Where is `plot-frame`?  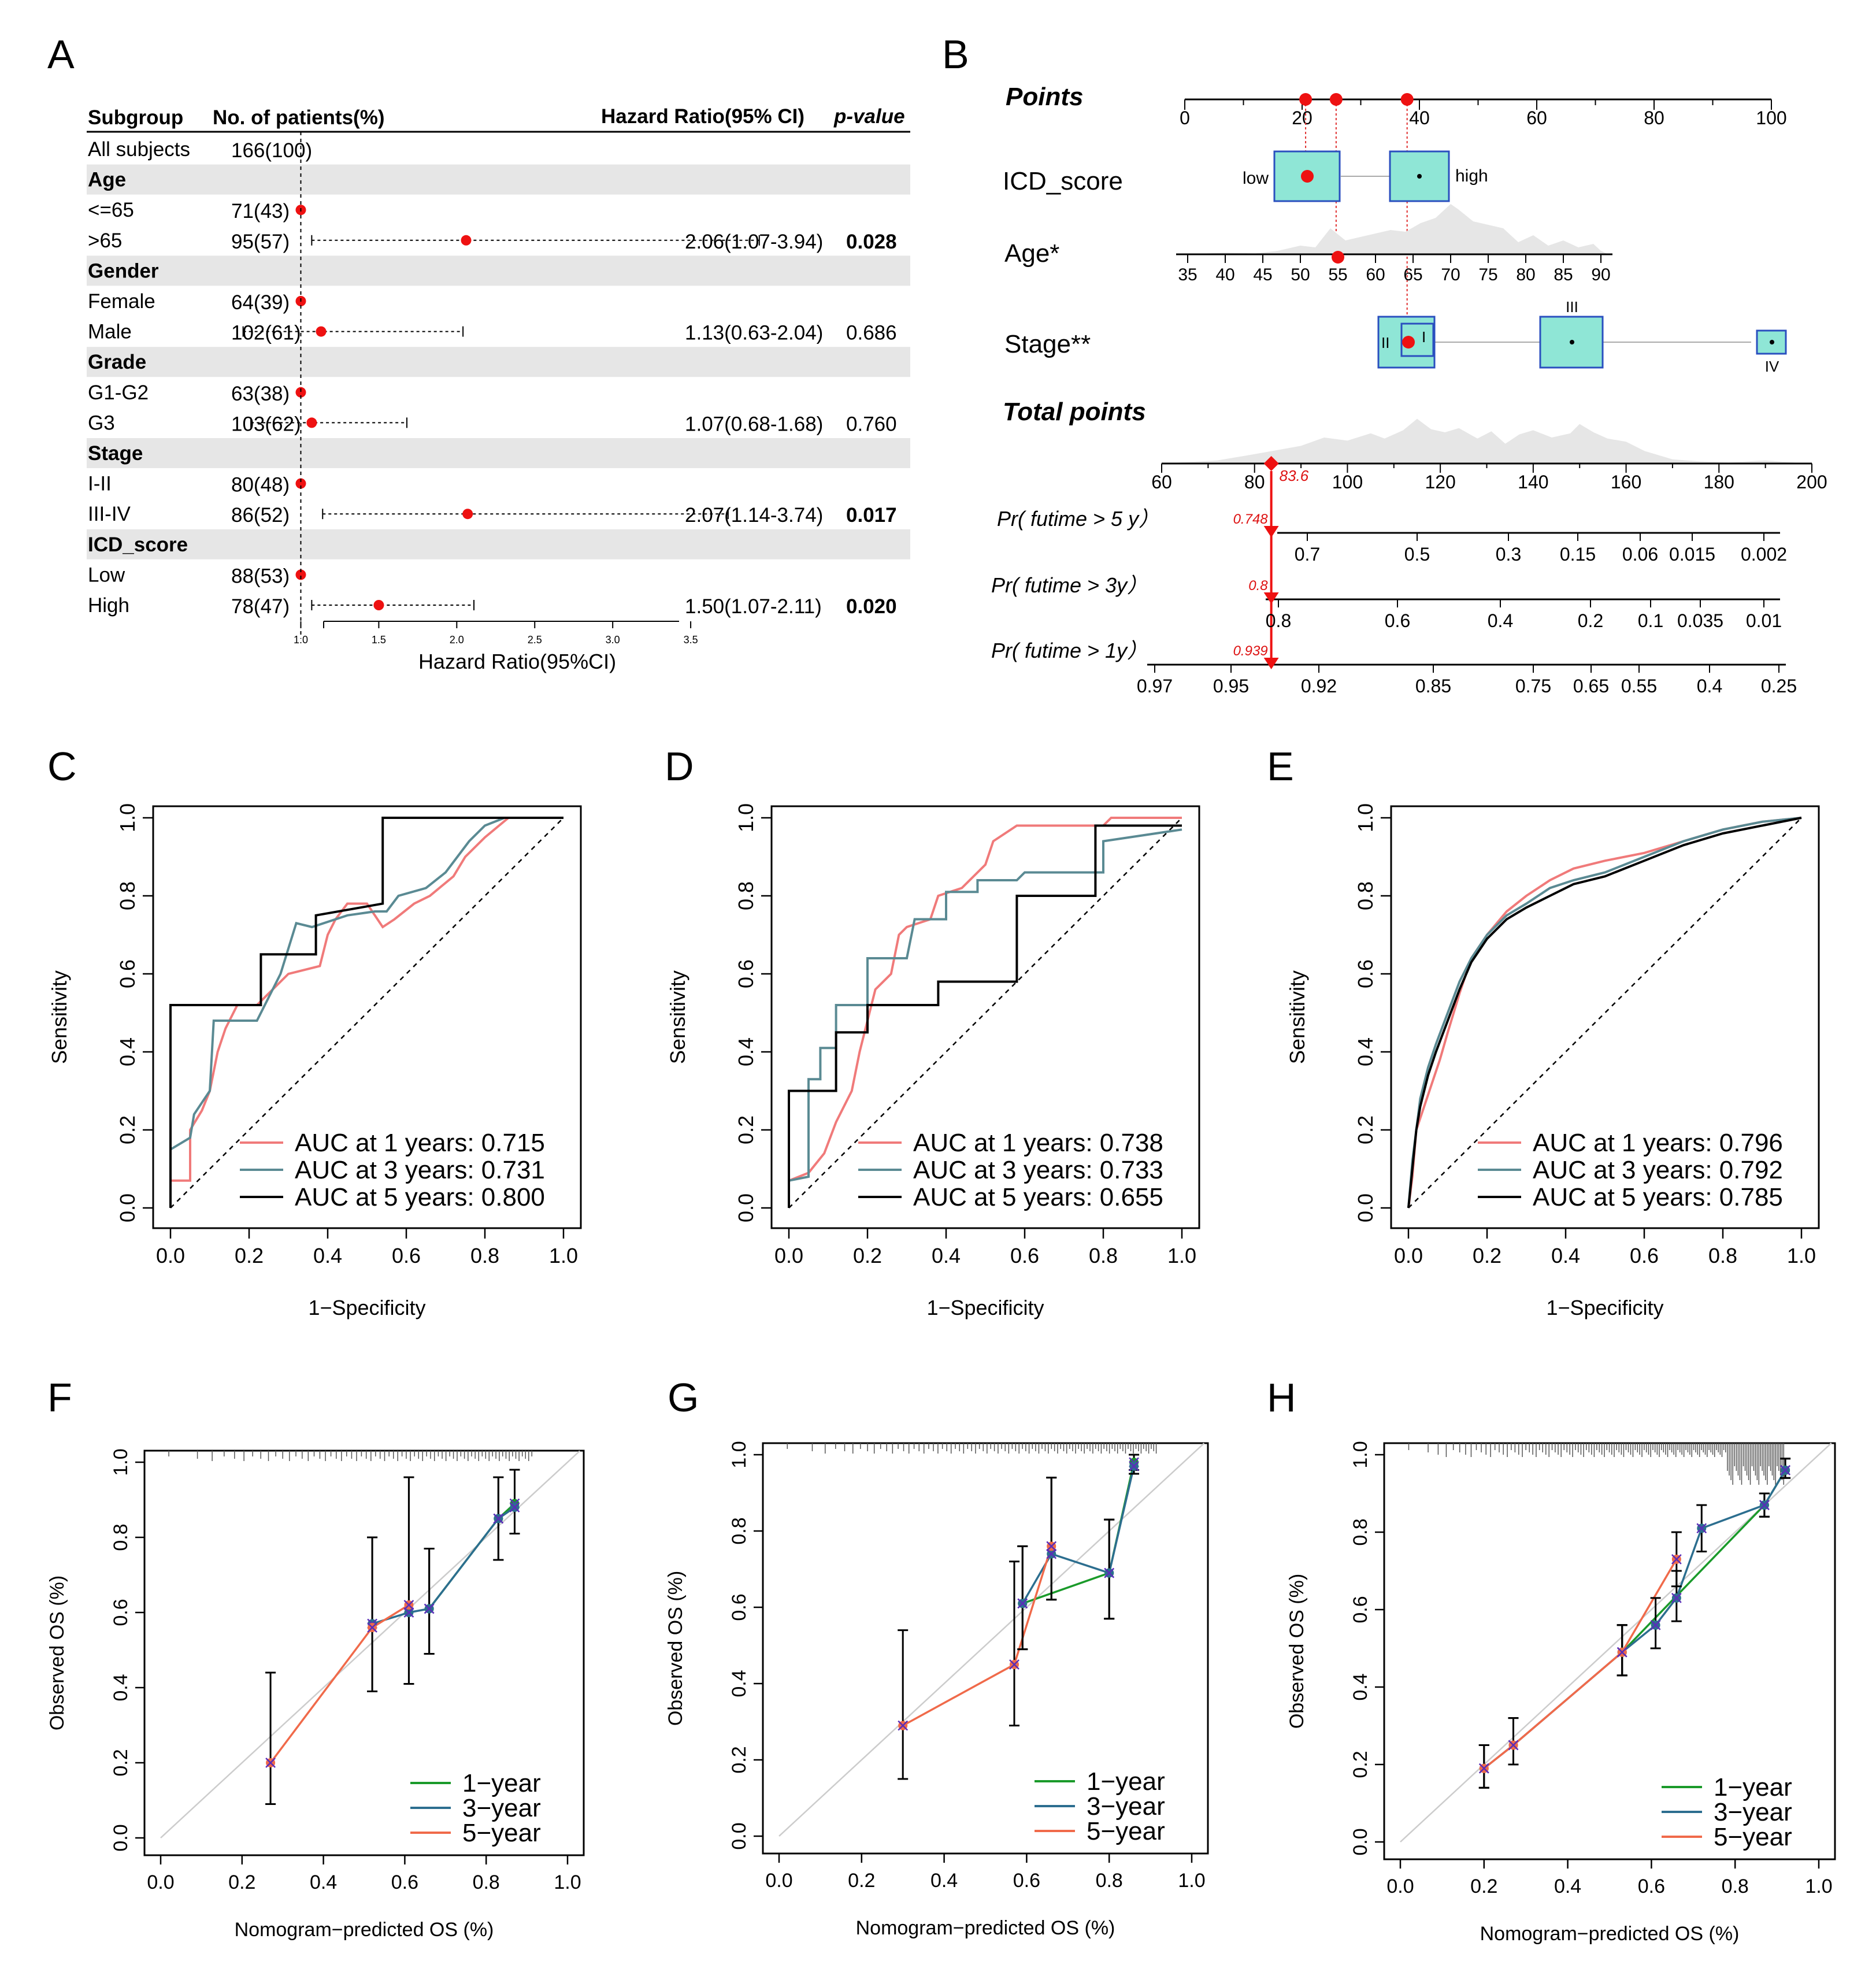
plot-frame is located at coordinates (364, 1653).